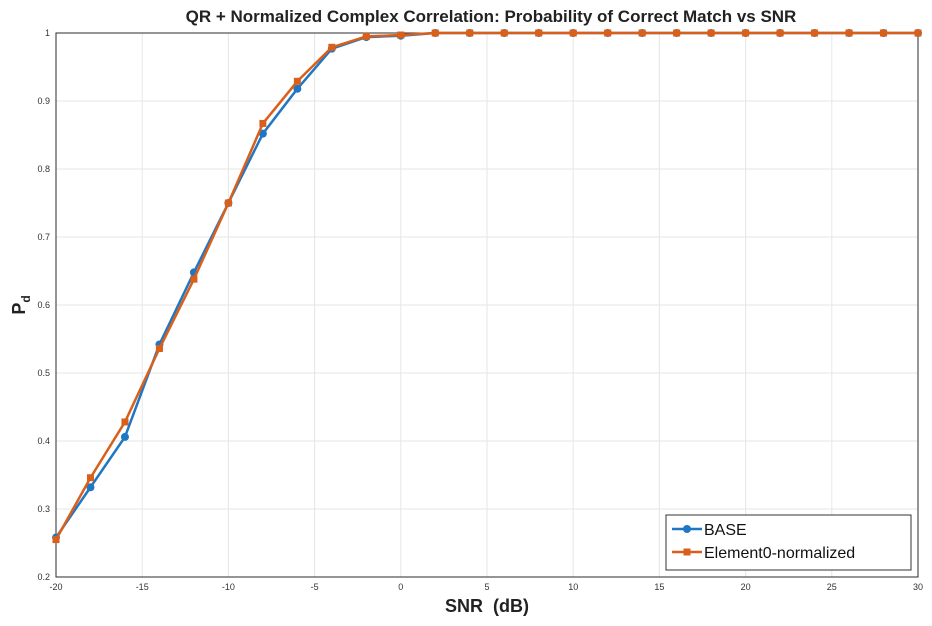 This screenshot has height=626, width=932. I want to click on y-axis-label: Pd, so click(21, 304).